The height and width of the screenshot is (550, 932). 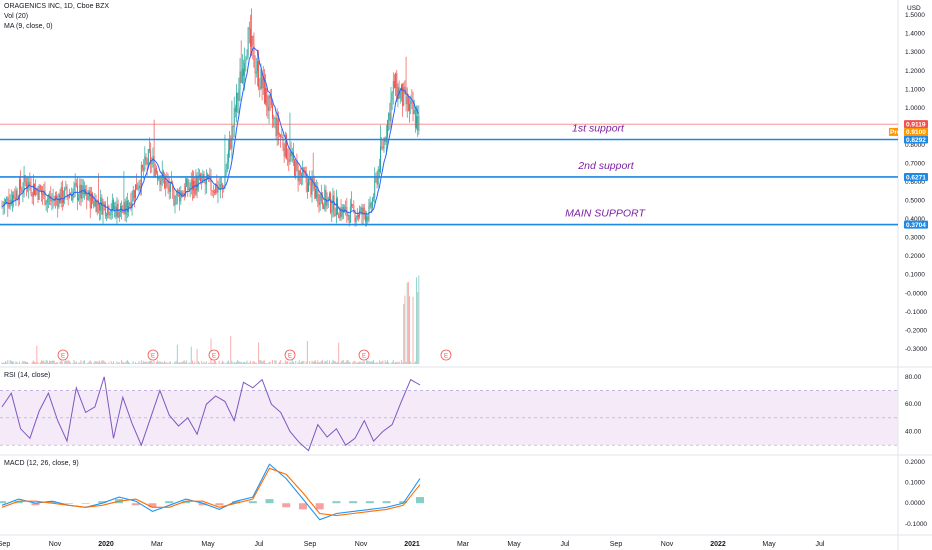 I want to click on price-tick-label: 1.5000, so click(x=915, y=15).